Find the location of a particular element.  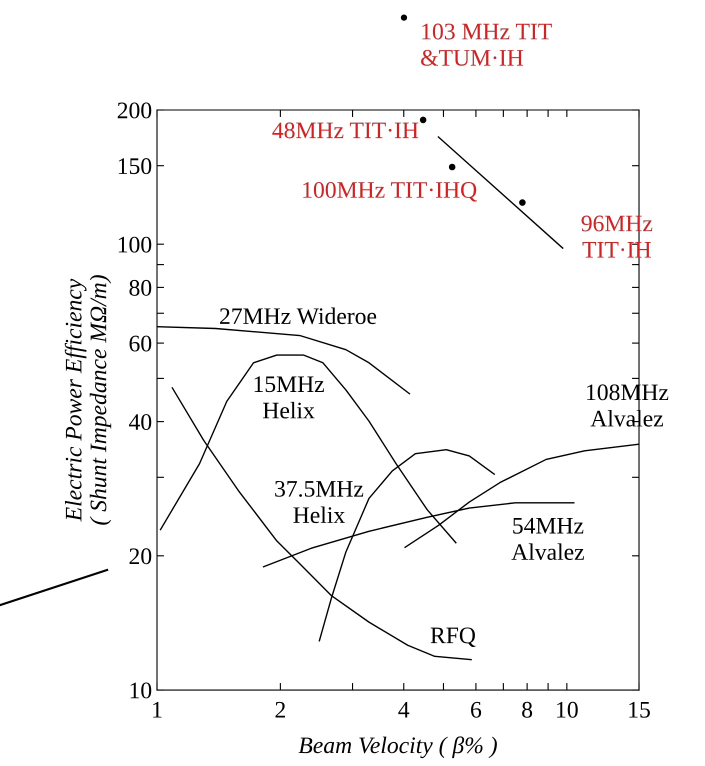

series-label: 54MHz Alvalez is located at coordinates (547, 539).